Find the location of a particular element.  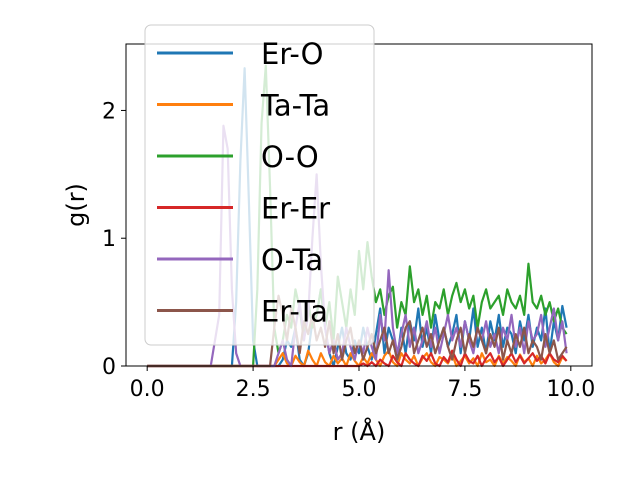

y-axis: 0 1 2 is located at coordinates (114, 239).